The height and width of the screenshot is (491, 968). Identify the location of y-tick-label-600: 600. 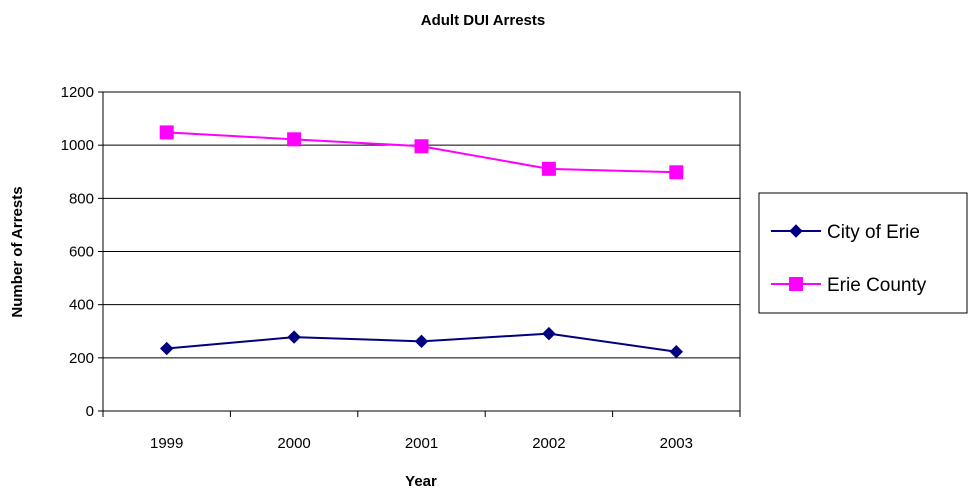
(81, 252).